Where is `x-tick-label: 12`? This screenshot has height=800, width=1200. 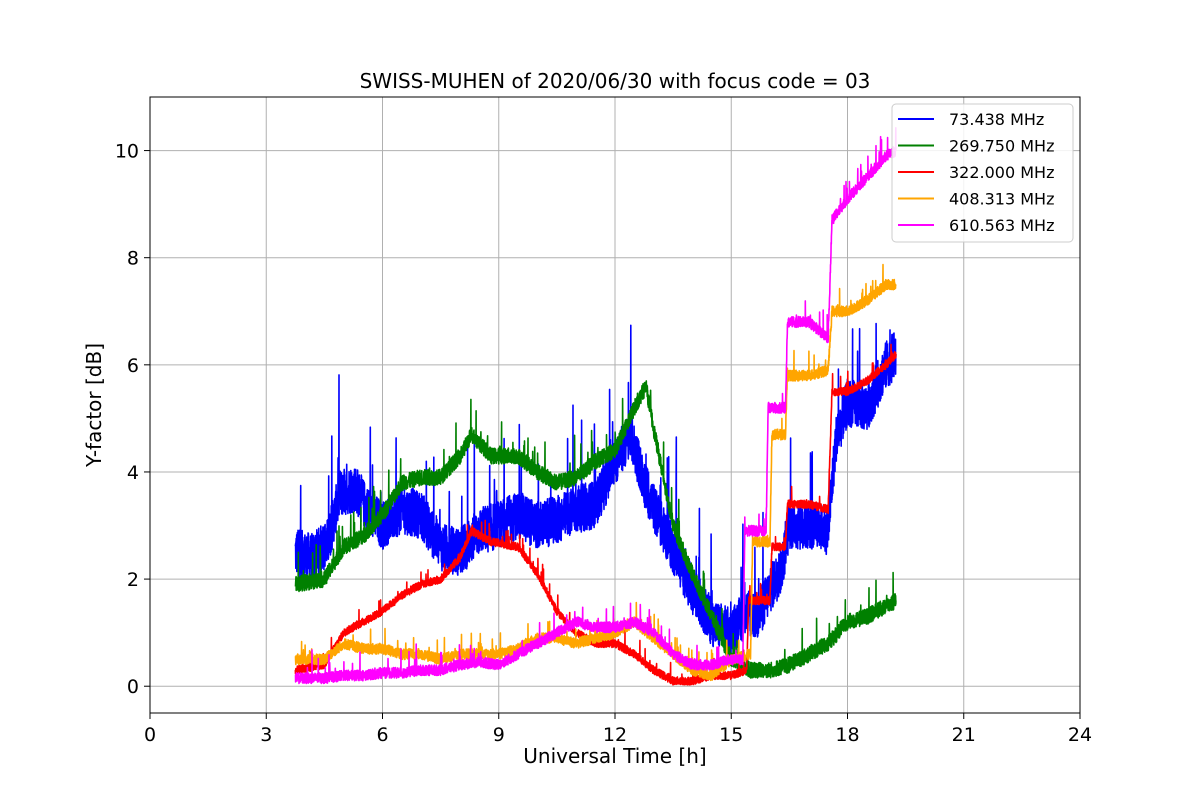
x-tick-label: 12 is located at coordinates (615, 735).